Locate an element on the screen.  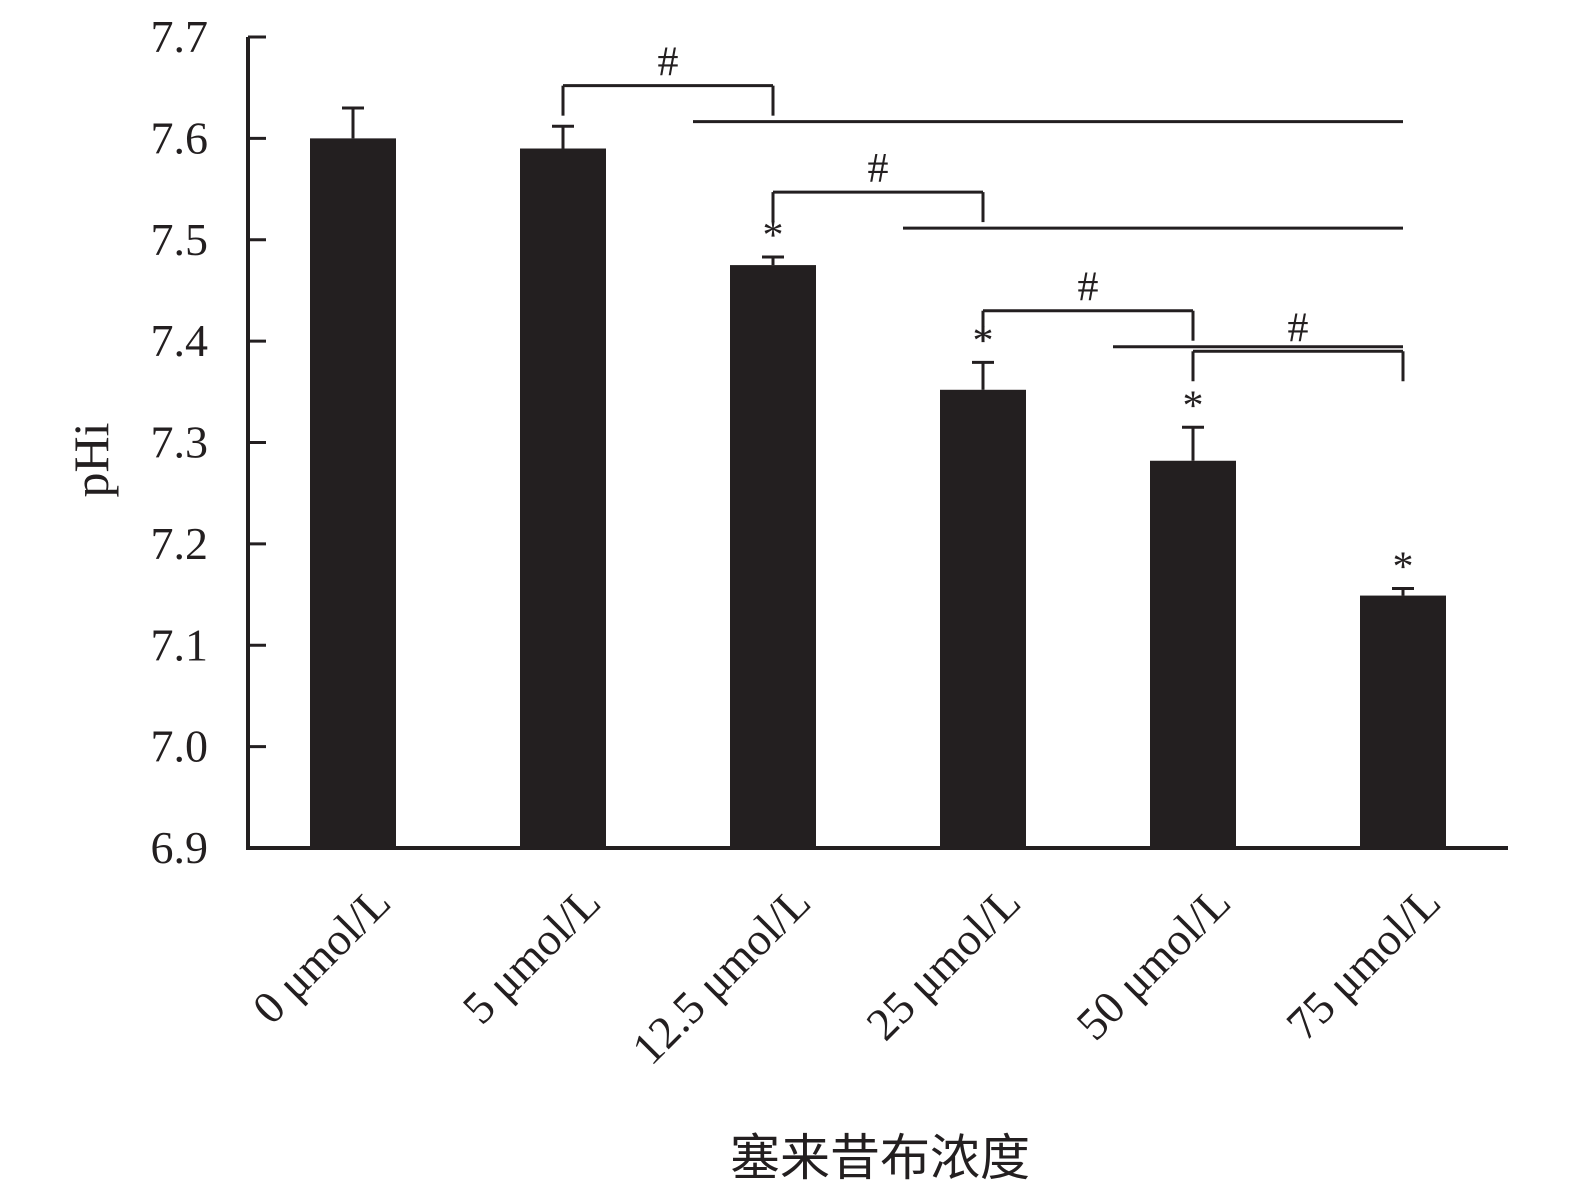
y-tick-label: 7.6 is located at coordinates (180, 137).